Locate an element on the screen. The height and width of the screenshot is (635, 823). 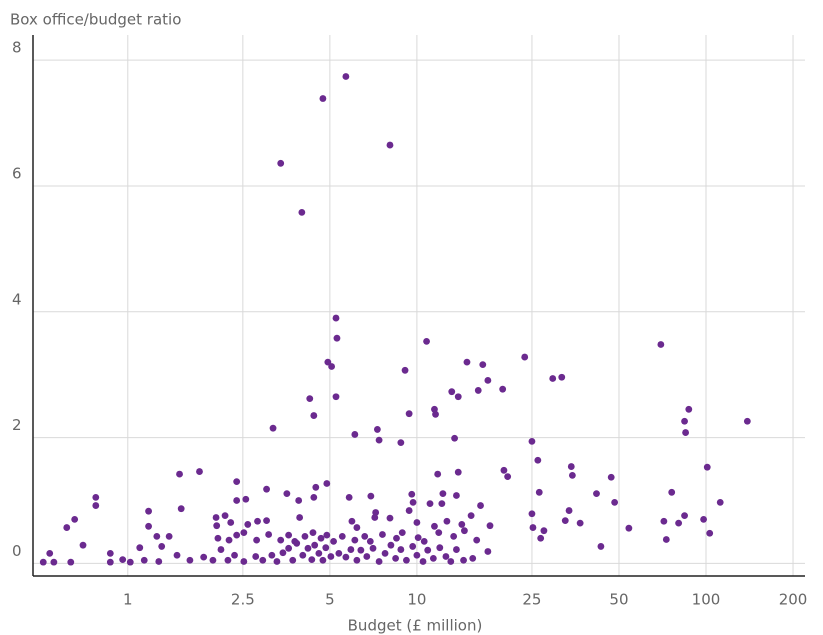
y-tick-label: 4 is located at coordinates (17, 299).